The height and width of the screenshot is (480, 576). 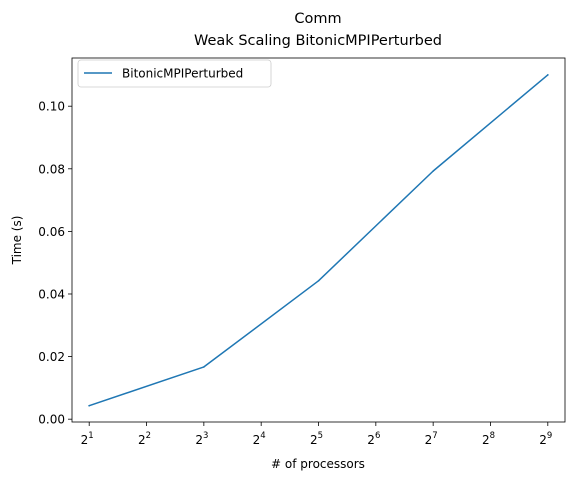 What do you see at coordinates (17, 241) in the screenshot?
I see `y-axis-label: Time (s)` at bounding box center [17, 241].